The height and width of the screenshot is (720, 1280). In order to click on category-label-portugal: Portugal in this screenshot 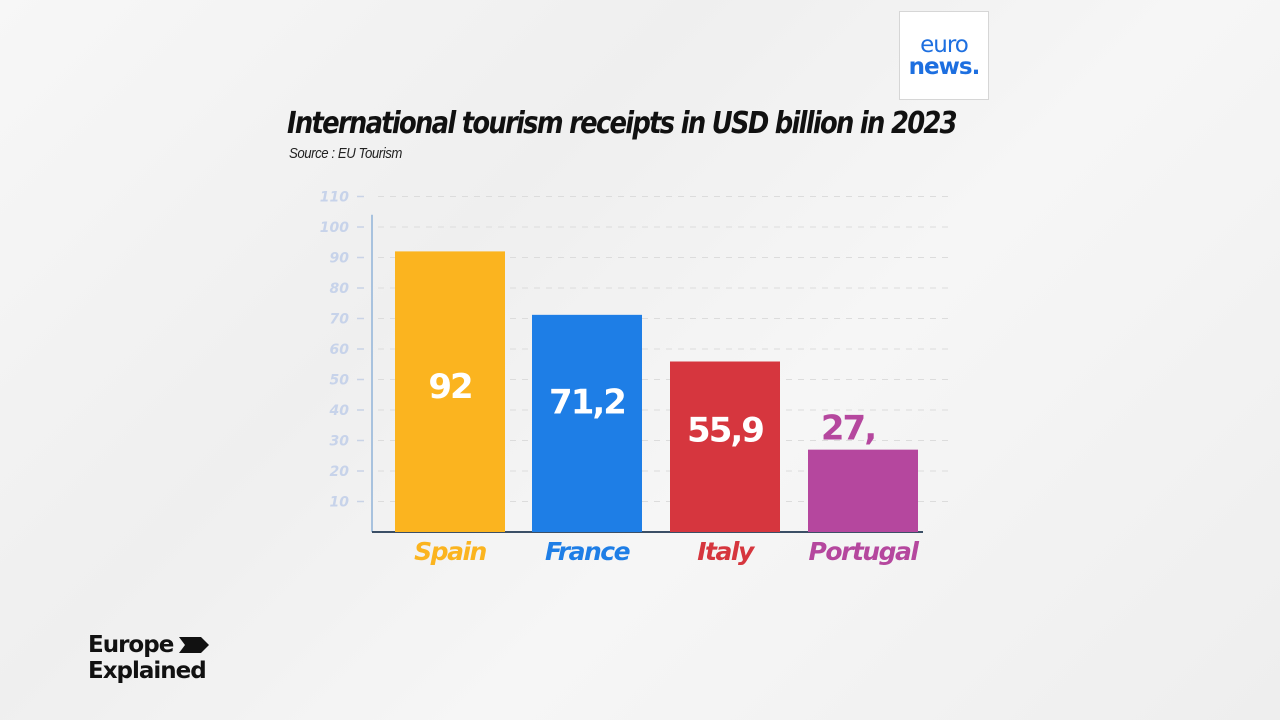, I will do `click(864, 551)`.